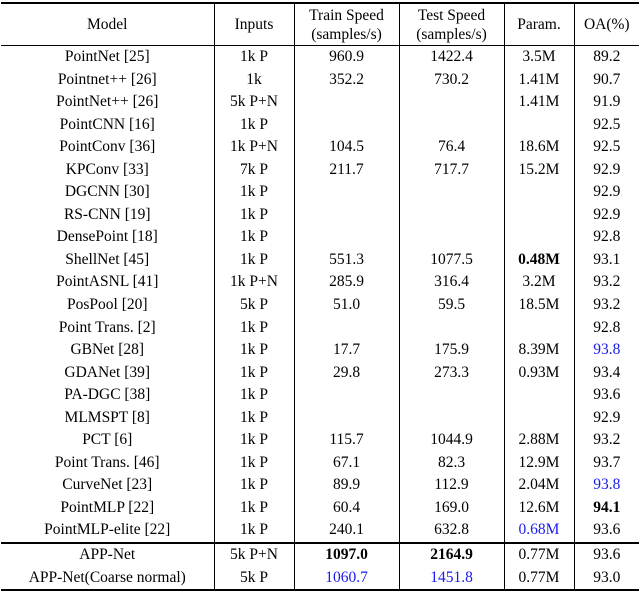 This screenshot has width=640, height=597. What do you see at coordinates (538, 147) in the screenshot?
I see `cell-param: 18.6M` at bounding box center [538, 147].